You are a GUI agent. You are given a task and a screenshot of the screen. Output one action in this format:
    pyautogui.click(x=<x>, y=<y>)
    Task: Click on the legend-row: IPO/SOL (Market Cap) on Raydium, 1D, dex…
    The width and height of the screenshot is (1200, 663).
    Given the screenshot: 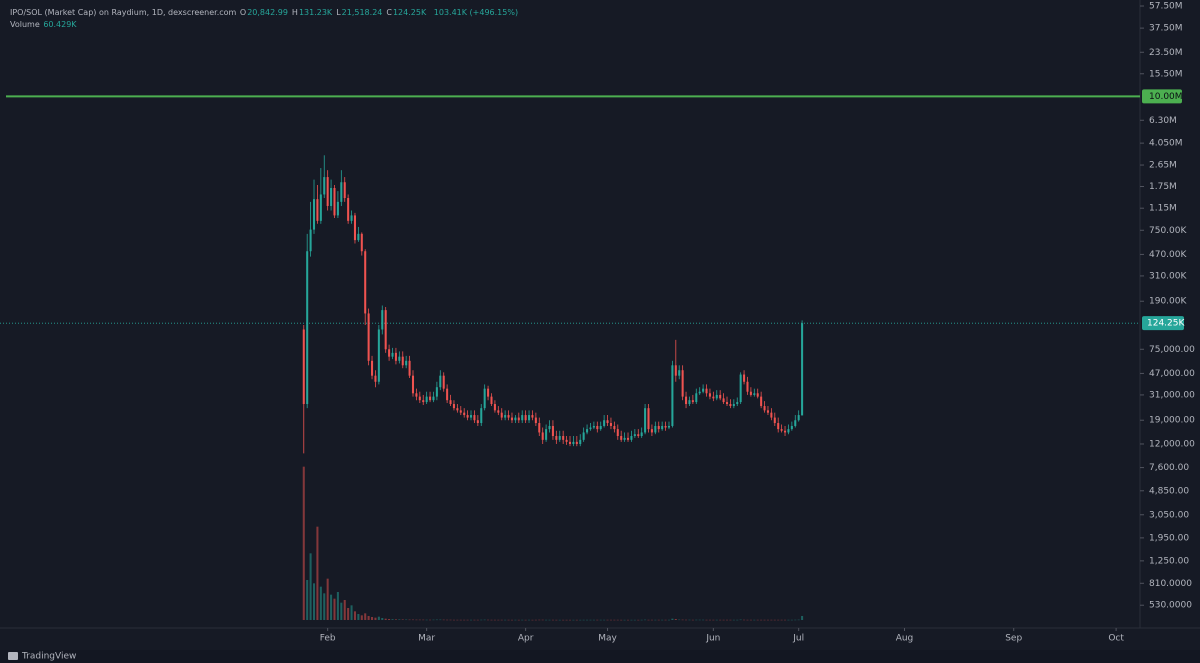 What is the action you would take?
    pyautogui.click(x=264, y=13)
    